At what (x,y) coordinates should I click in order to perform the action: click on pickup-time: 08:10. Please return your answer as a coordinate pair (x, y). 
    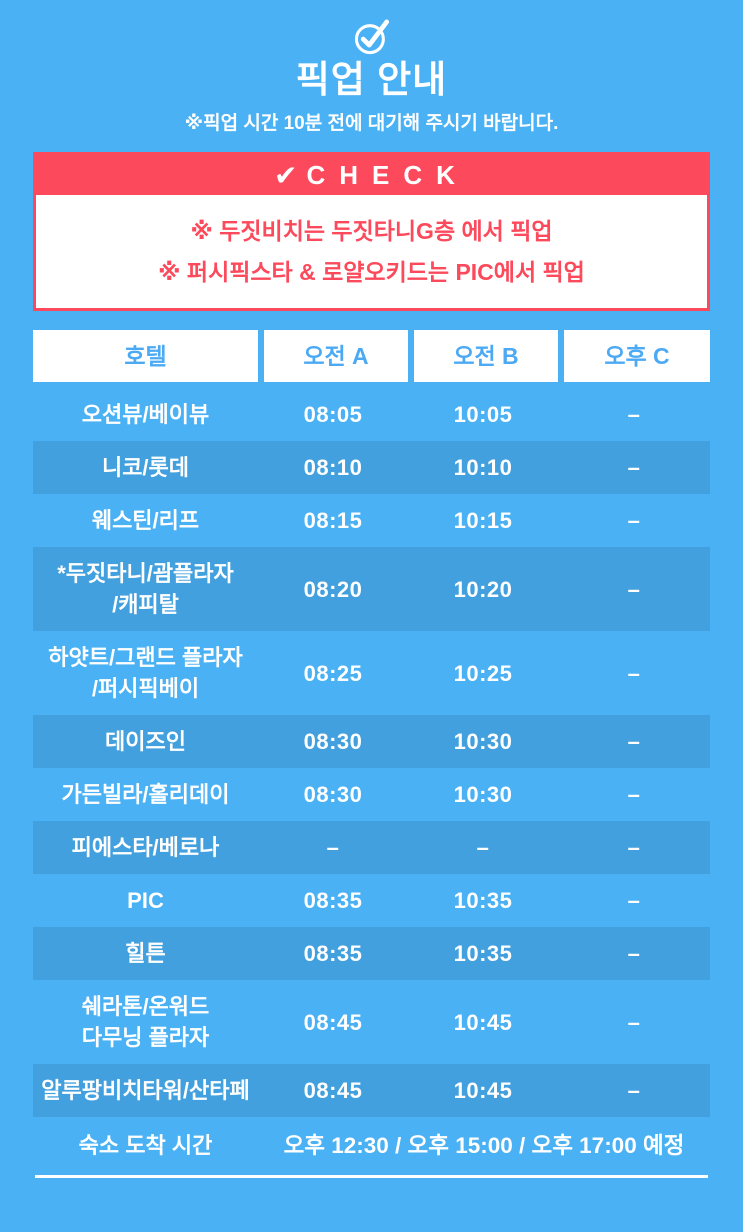
    Looking at the image, I should click on (333, 467).